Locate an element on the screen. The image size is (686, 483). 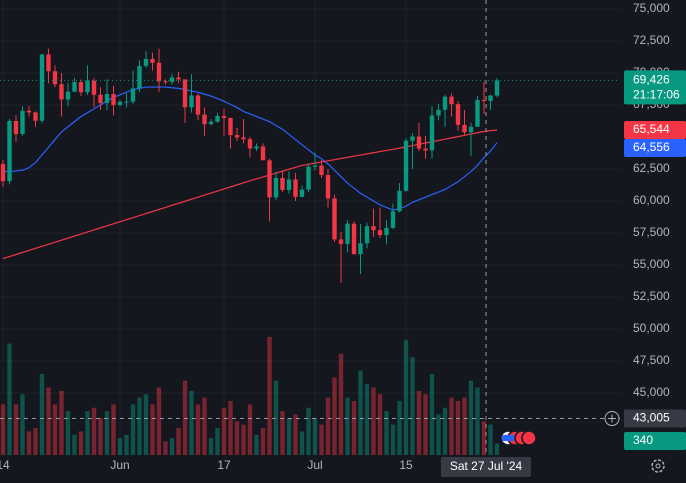
y-tick-label: 47,500 is located at coordinates (651, 360).